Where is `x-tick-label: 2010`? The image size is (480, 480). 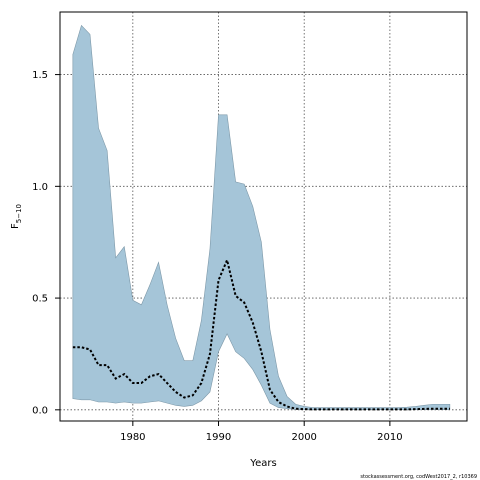 x-tick-label: 2010 is located at coordinates (389, 437).